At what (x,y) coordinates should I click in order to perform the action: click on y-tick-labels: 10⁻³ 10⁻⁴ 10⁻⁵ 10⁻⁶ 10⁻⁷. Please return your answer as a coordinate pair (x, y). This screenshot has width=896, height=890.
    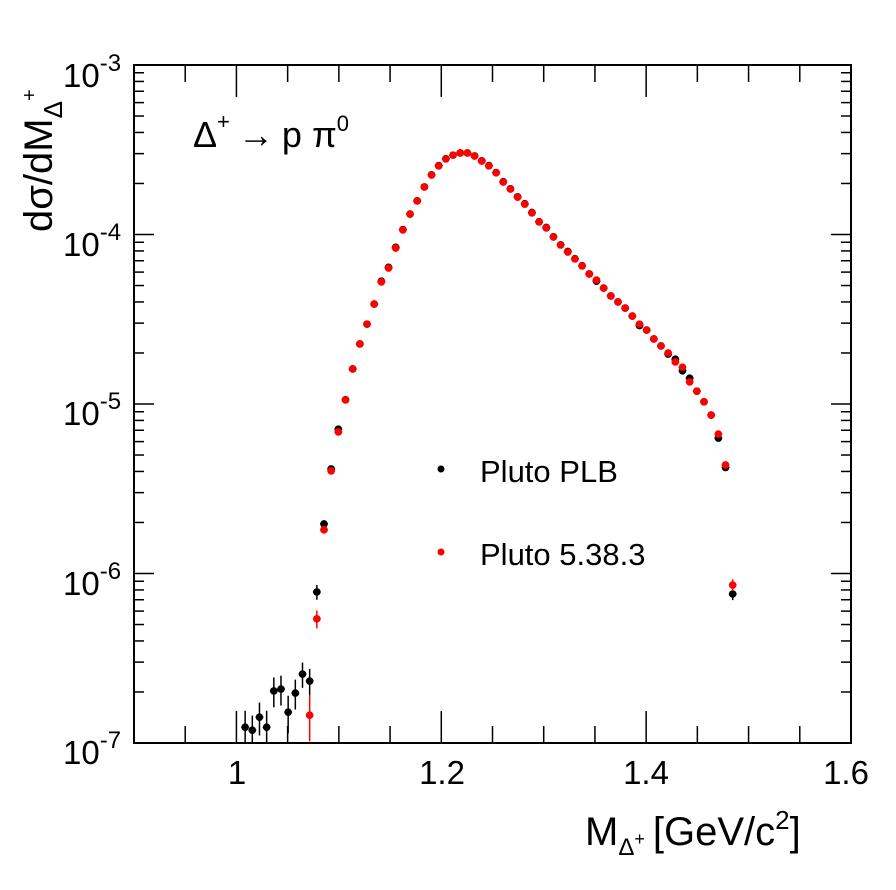
    Looking at the image, I should click on (92, 410).